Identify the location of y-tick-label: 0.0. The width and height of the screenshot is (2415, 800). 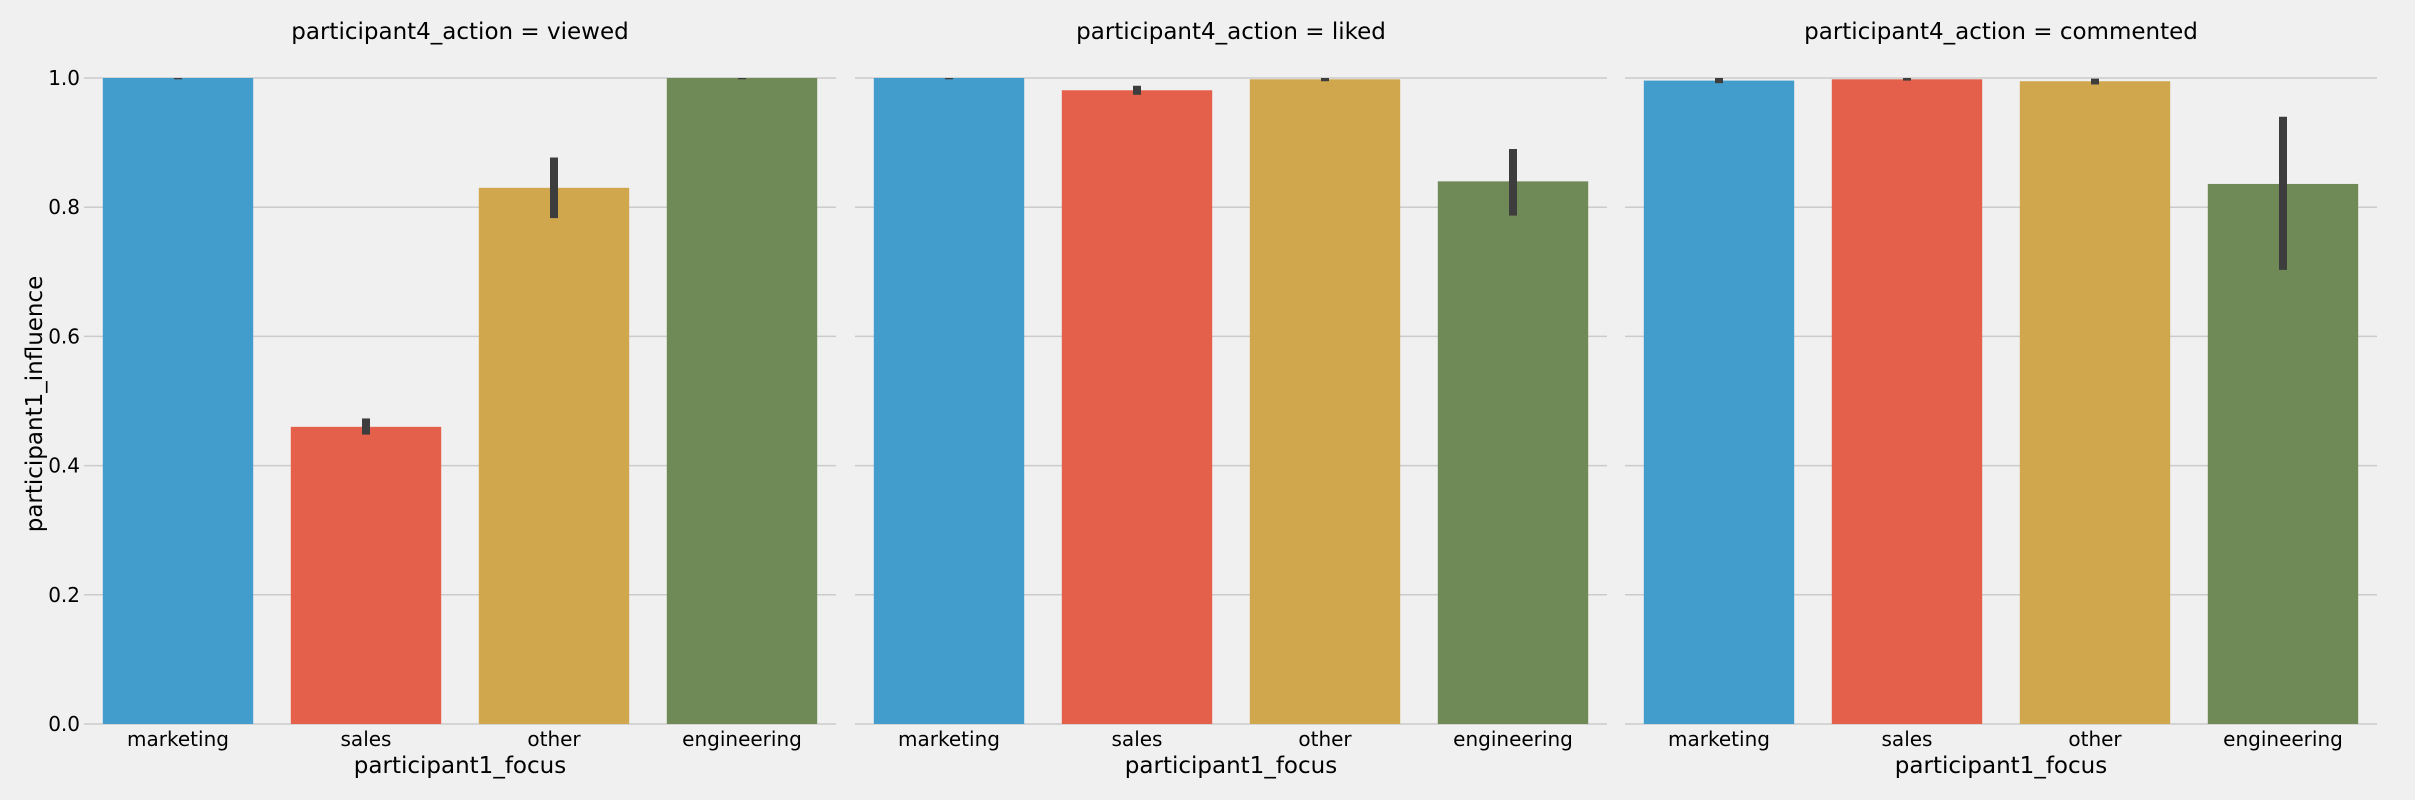
(64, 724).